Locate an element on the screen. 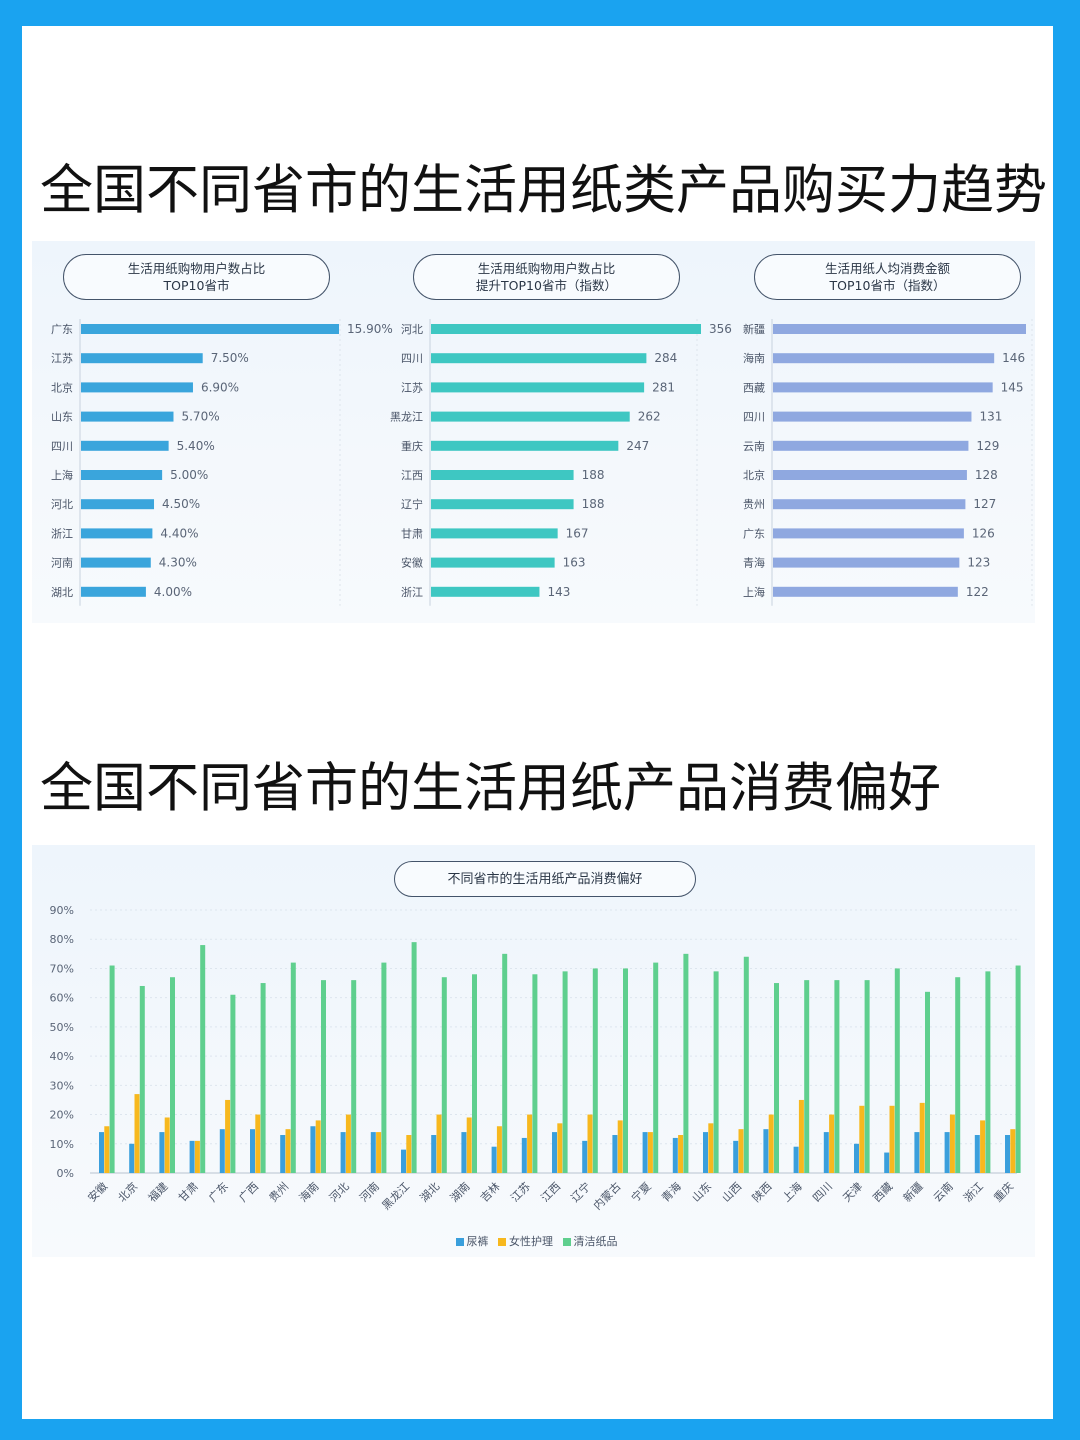  chart2-category-label: 辽宁 is located at coordinates (412, 504).